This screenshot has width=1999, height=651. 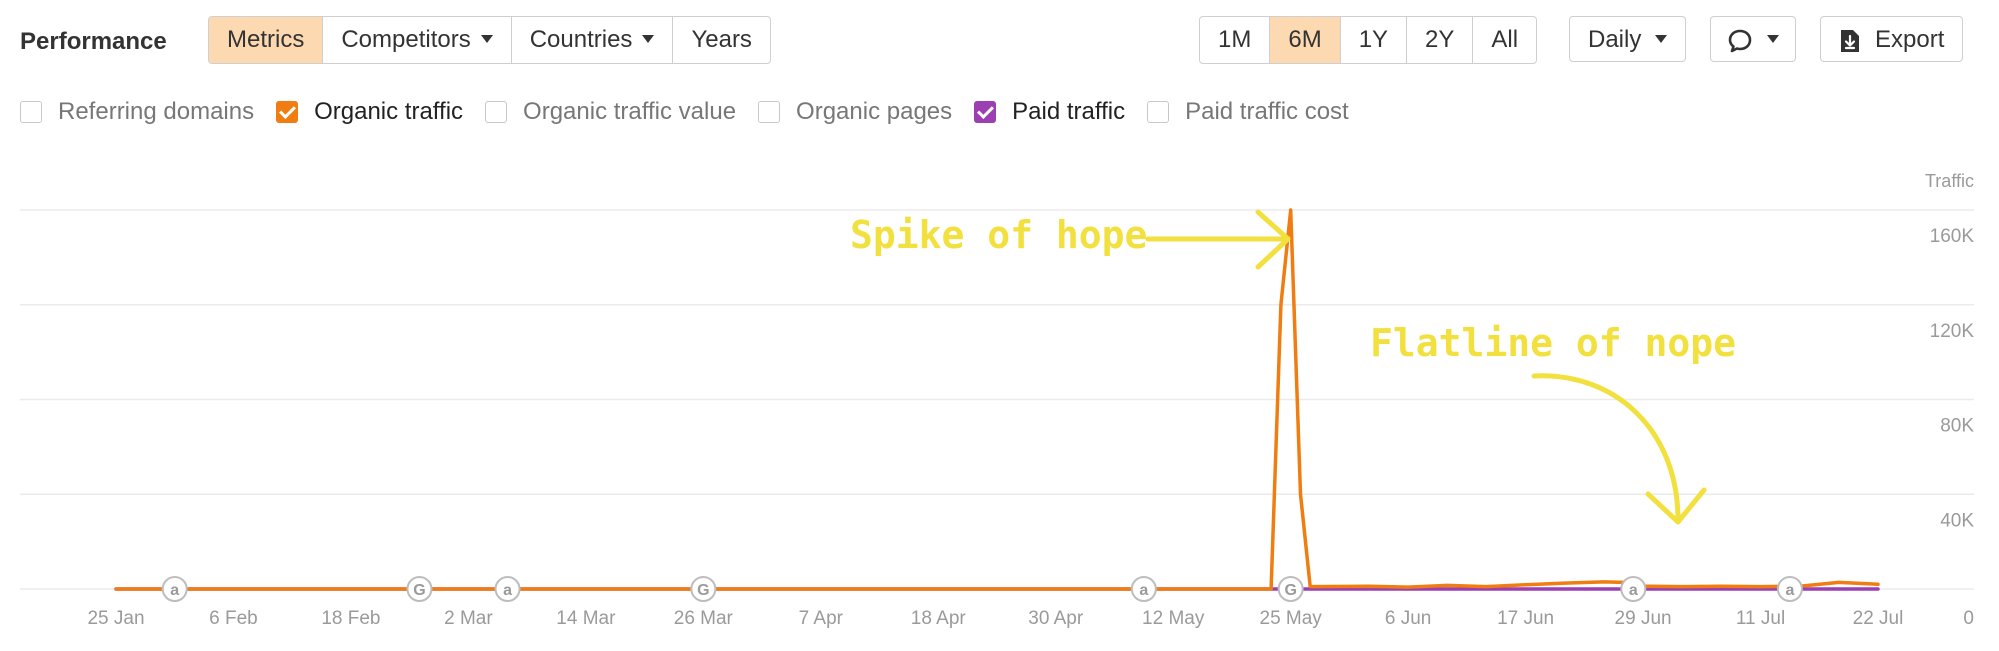 I want to click on annotation-flatline-of-nope: Flatline of nope, so click(x=1553, y=343).